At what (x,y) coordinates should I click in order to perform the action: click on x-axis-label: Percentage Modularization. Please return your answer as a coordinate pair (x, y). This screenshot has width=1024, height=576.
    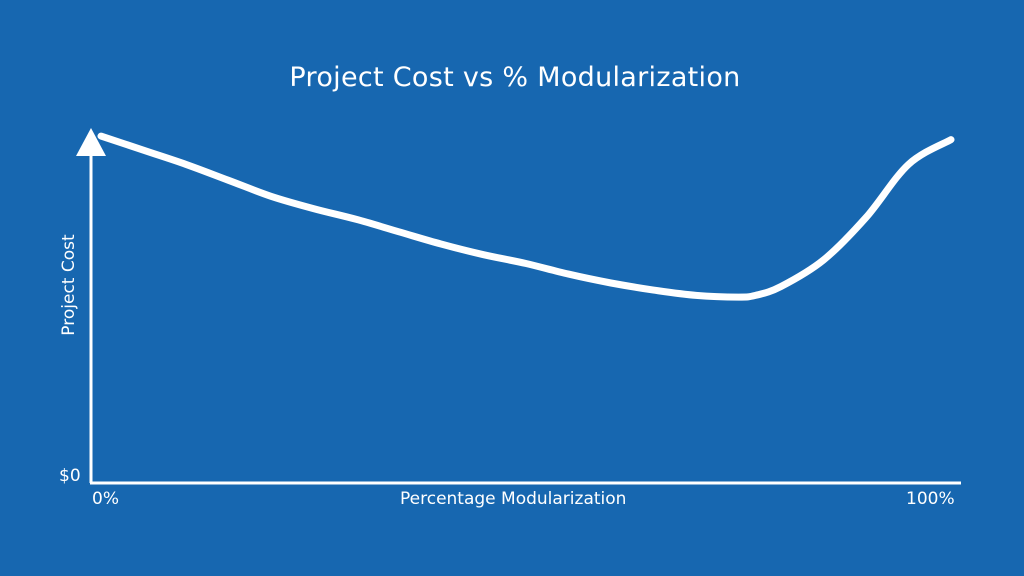
    Looking at the image, I should click on (513, 499).